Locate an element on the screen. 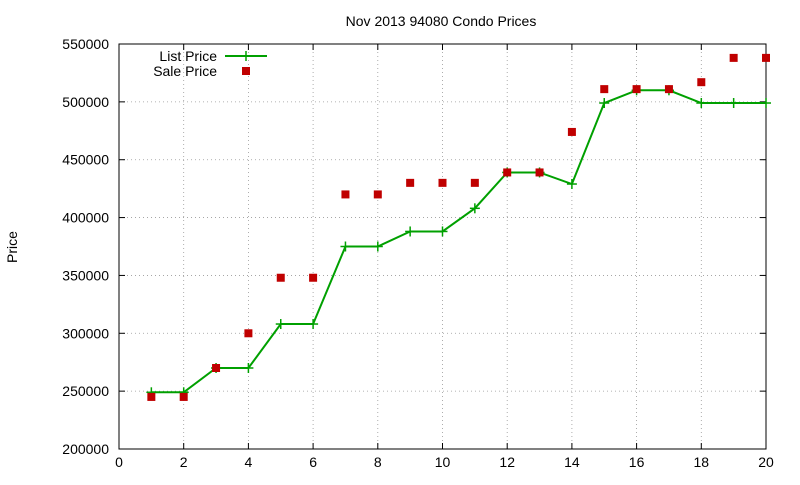 The image size is (800, 485). y-tick-label: 300000 is located at coordinates (85, 333).